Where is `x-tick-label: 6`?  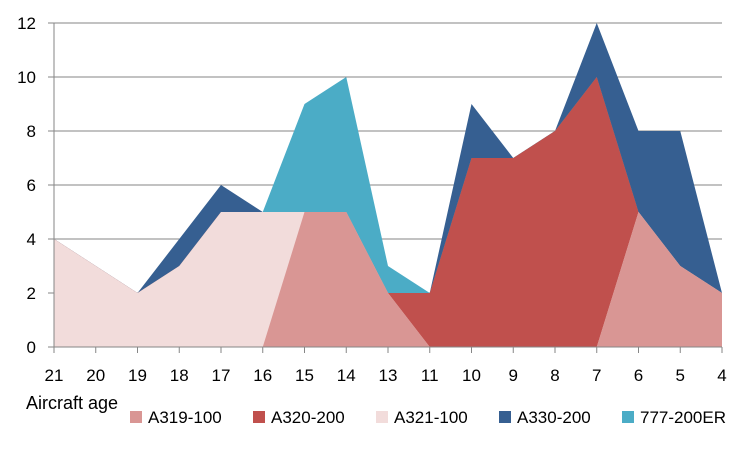 x-tick-label: 6 is located at coordinates (638, 375).